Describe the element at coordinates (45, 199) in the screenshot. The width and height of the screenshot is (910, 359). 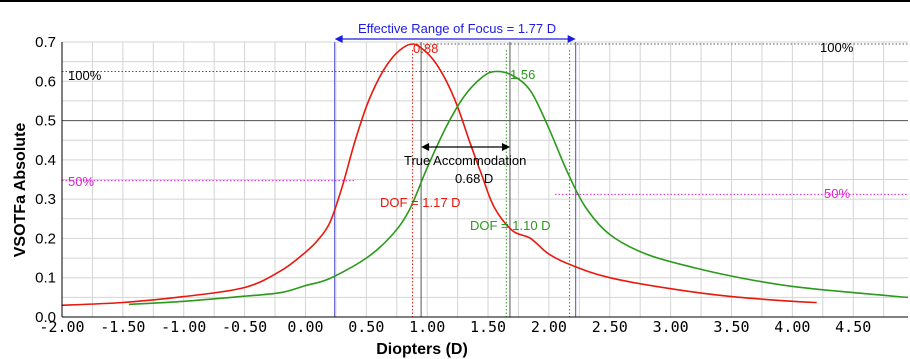
I see `y-tick-label: 0.3` at that location.